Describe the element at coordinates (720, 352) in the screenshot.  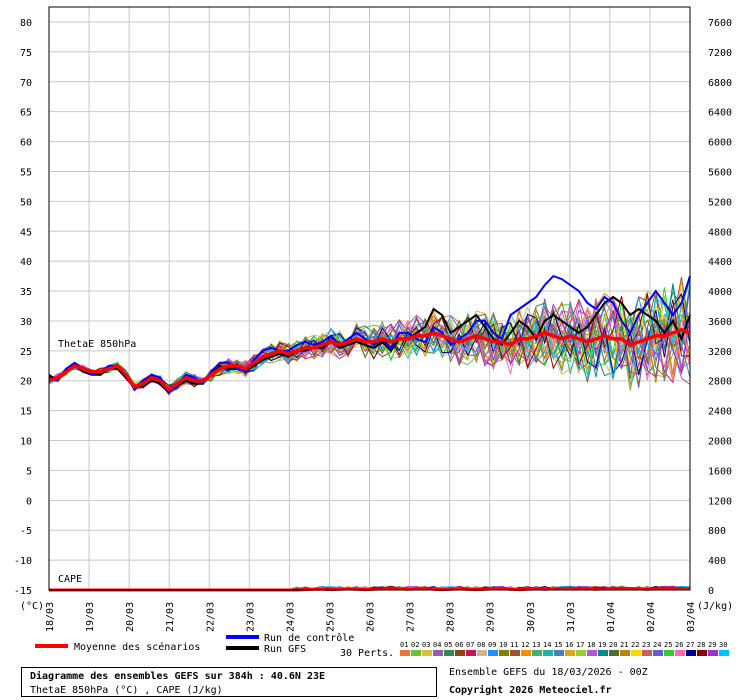
I see `right-tick-label: 3200` at that location.